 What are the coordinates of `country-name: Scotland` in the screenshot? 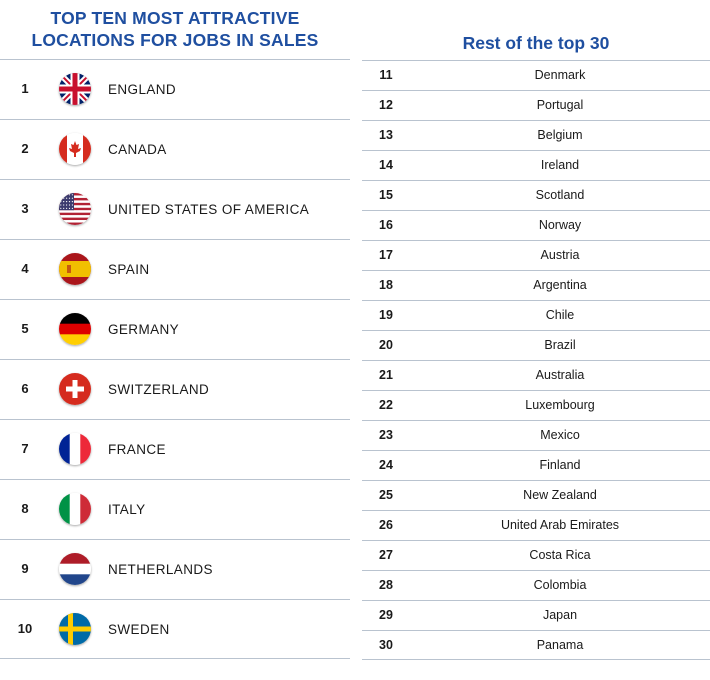 It's located at (560, 195).